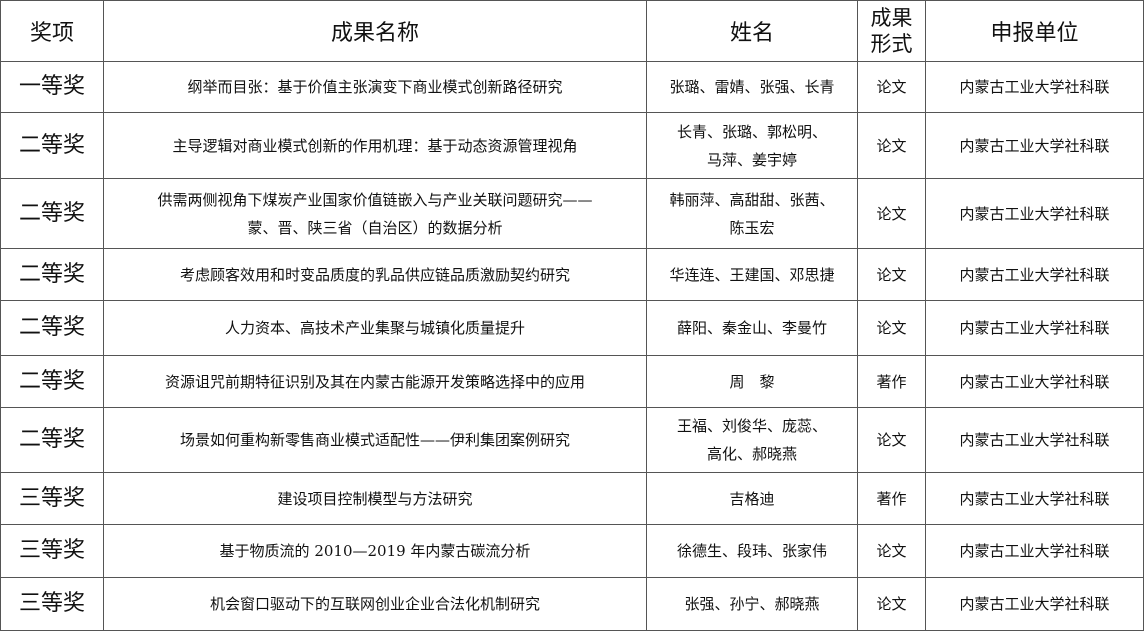 The height and width of the screenshot is (631, 1146). What do you see at coordinates (752, 440) in the screenshot?
I see `cell-names: 王福、刘俊华、庞蕊、 高化、郝晓燕` at bounding box center [752, 440].